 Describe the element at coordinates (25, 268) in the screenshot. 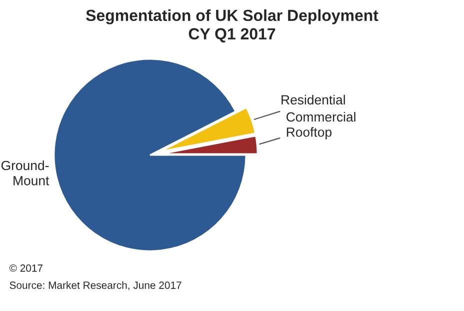

I see `text: © 2017` at that location.